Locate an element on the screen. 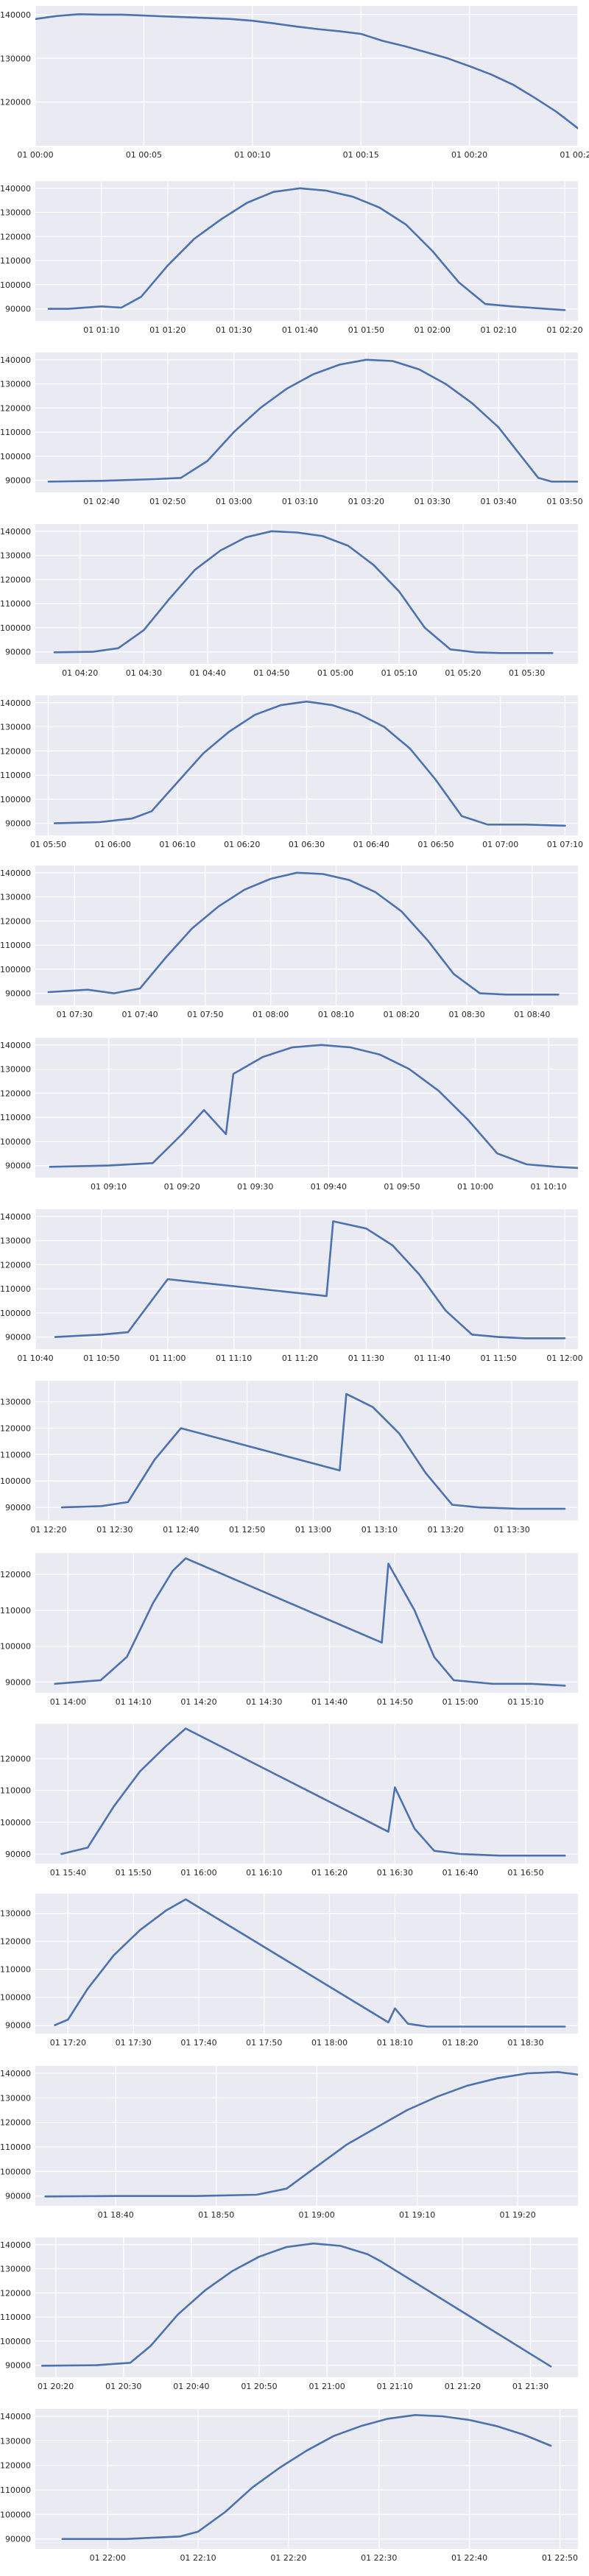  x-tick-label: 01 02:20 is located at coordinates (564, 330).